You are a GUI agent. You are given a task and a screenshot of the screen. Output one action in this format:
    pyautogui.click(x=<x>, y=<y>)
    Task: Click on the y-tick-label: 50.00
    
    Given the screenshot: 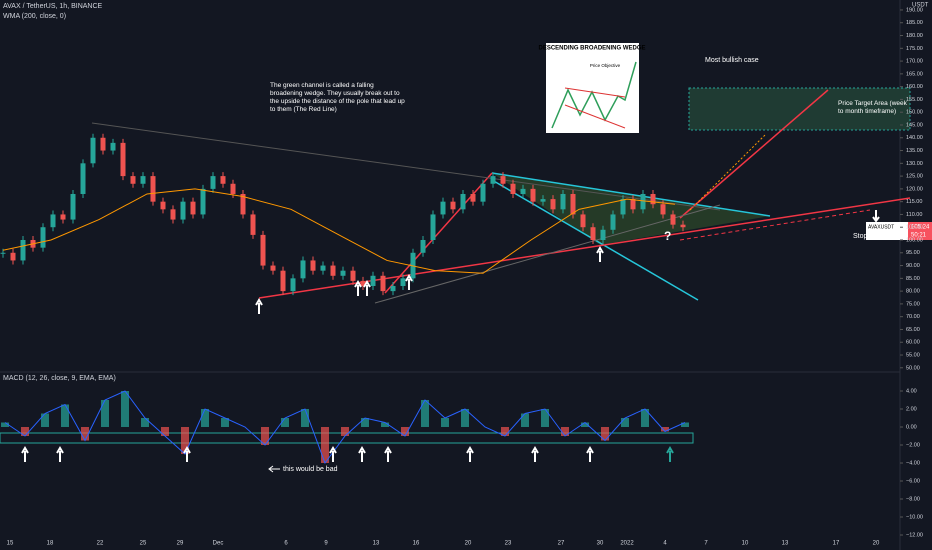 What is the action you would take?
    pyautogui.click(x=913, y=368)
    